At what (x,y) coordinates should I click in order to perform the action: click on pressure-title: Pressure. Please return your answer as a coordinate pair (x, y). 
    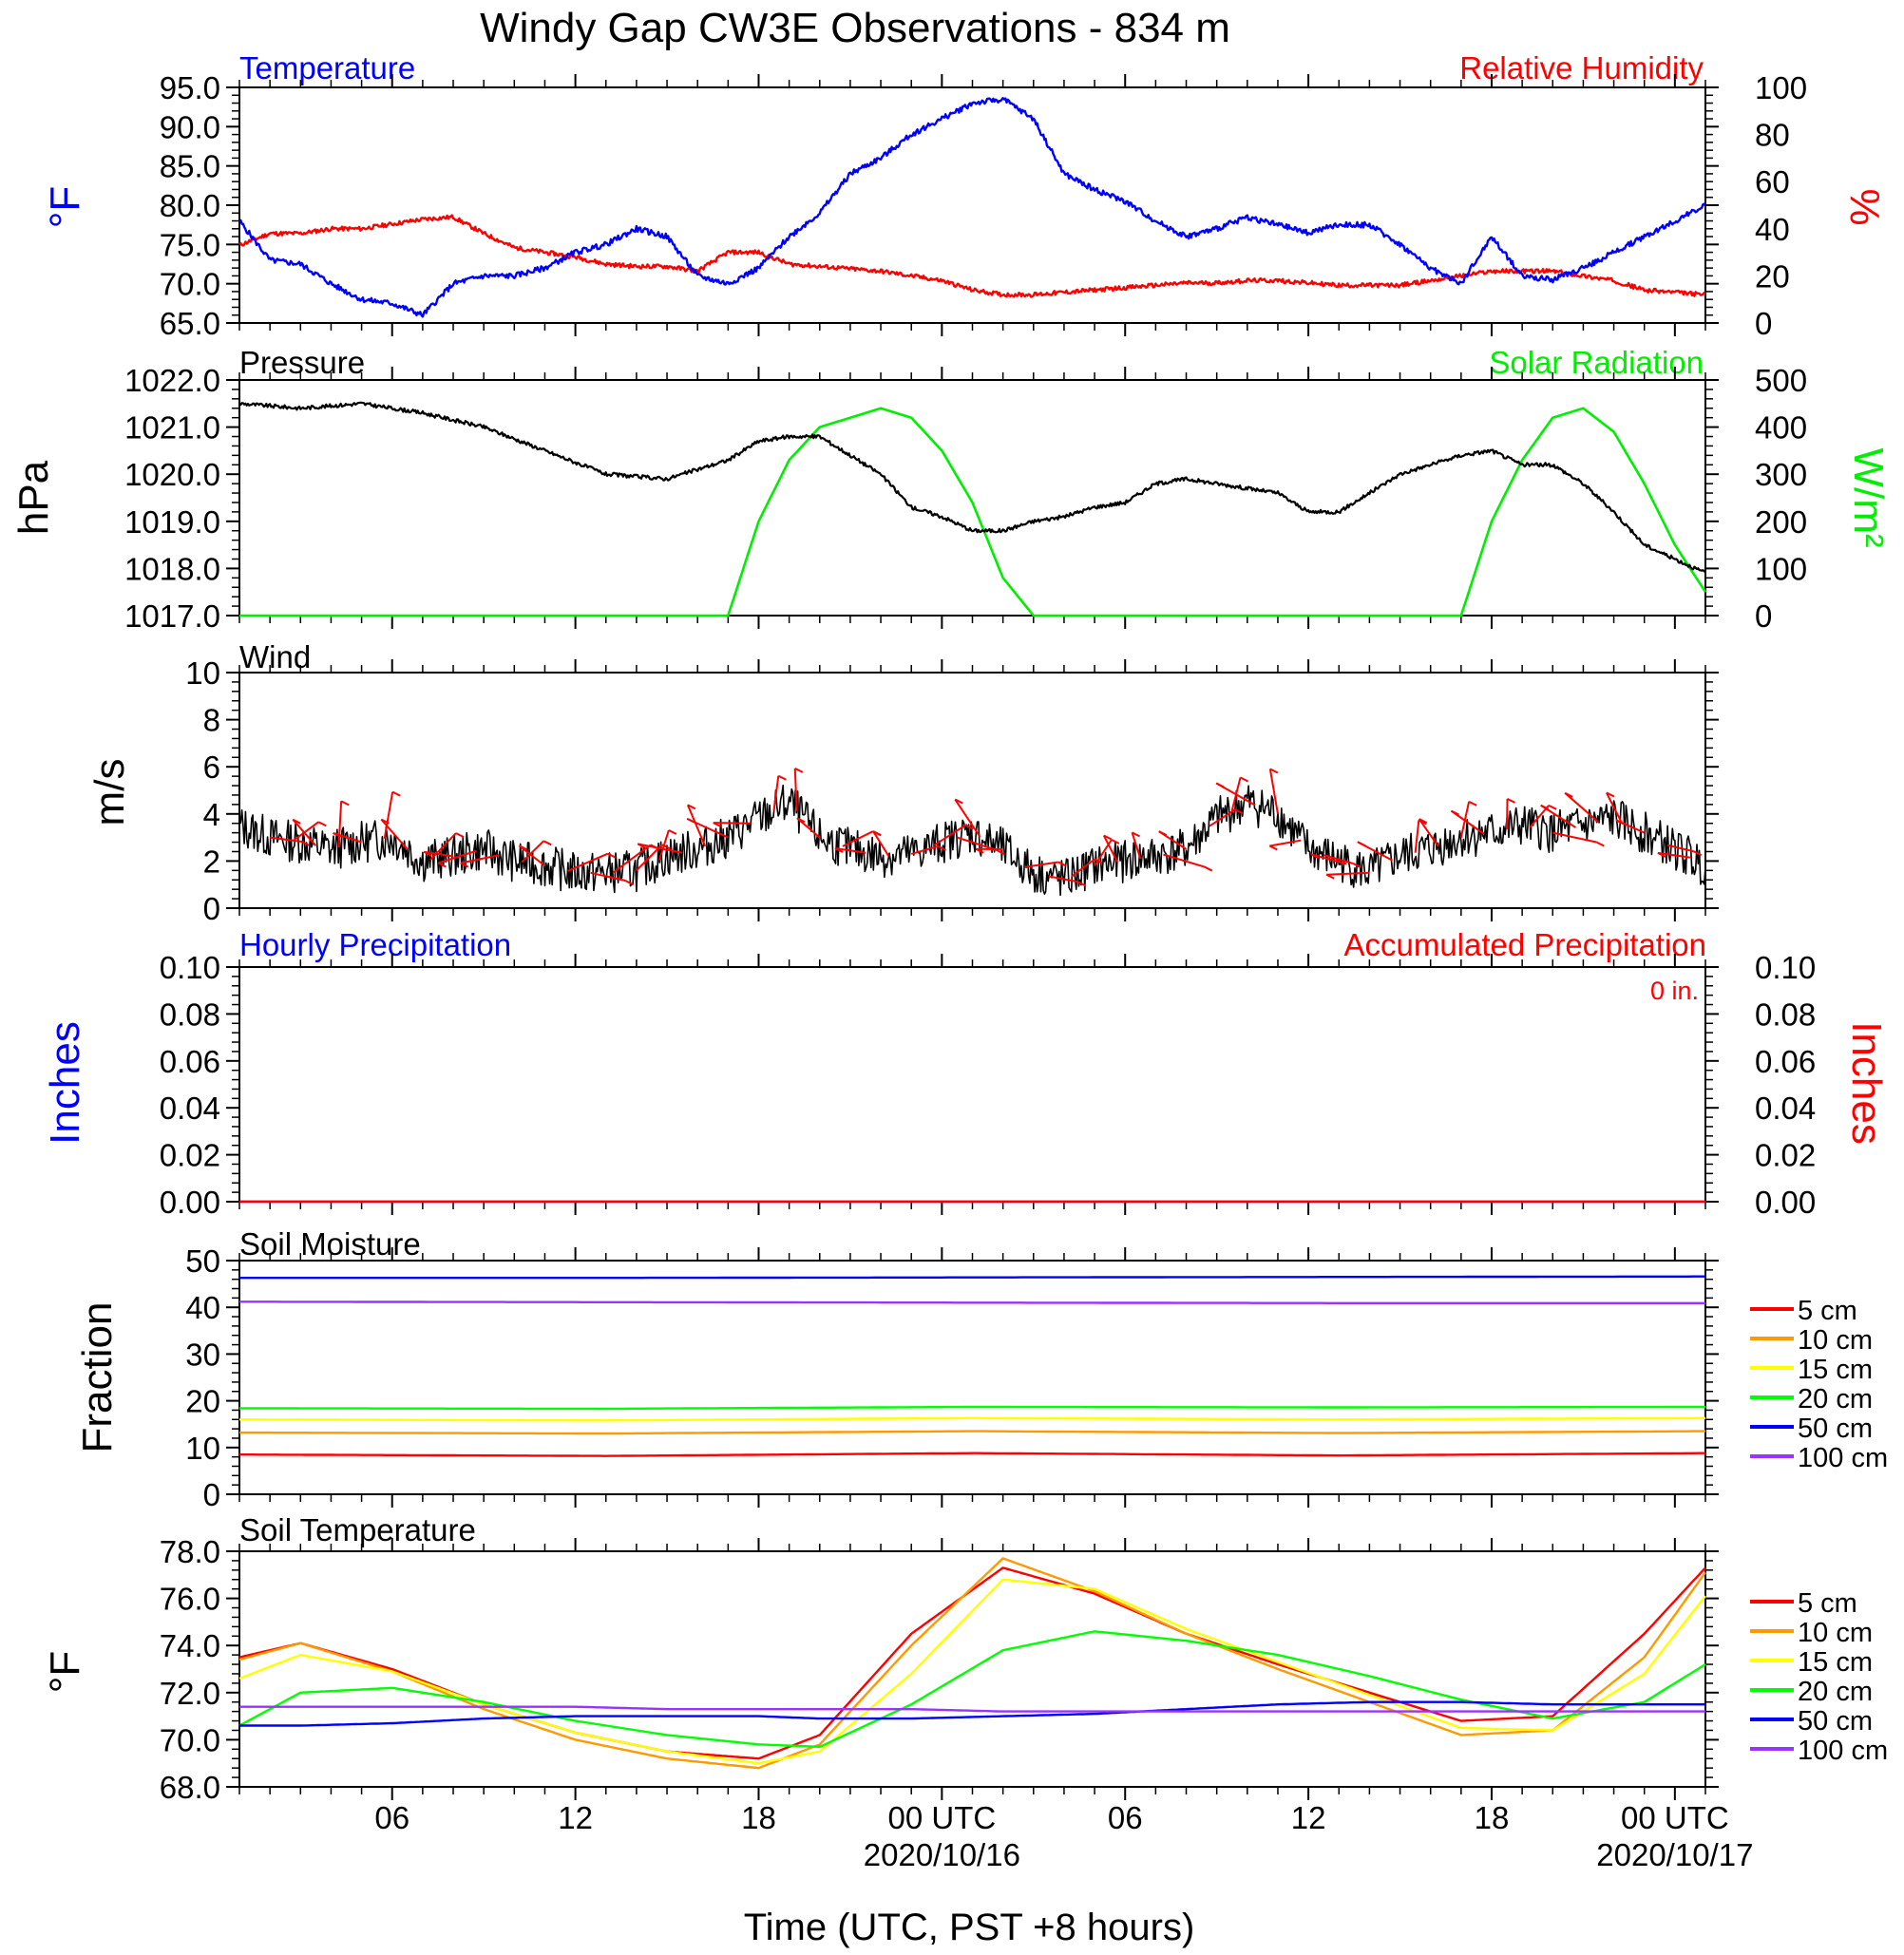
    Looking at the image, I should click on (302, 362).